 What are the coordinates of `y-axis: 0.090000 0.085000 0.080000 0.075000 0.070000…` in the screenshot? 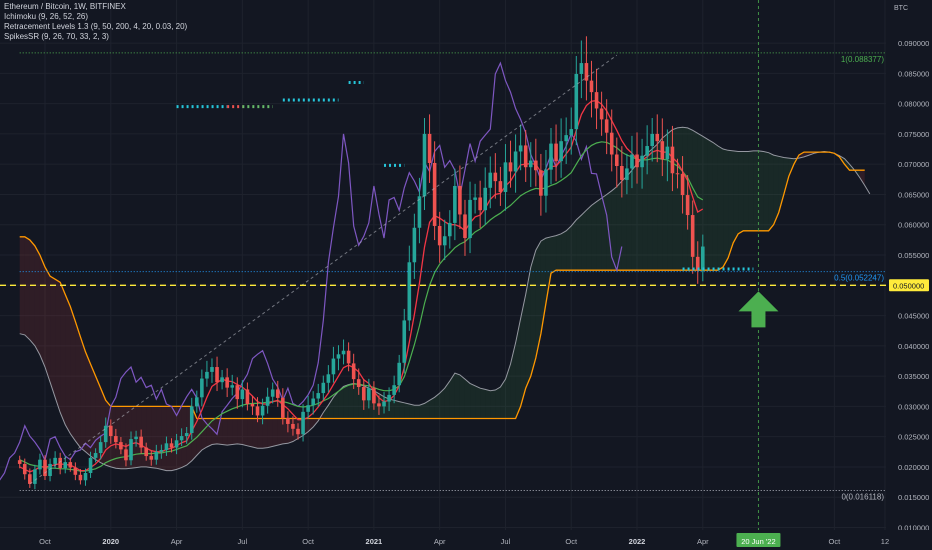 It's located at (909, 275).